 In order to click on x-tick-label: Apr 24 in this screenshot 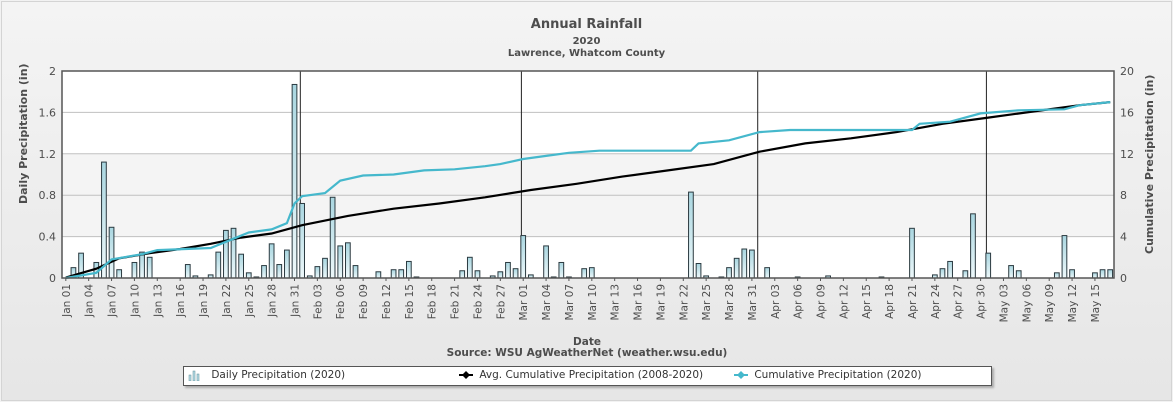, I will do `click(936, 301)`.